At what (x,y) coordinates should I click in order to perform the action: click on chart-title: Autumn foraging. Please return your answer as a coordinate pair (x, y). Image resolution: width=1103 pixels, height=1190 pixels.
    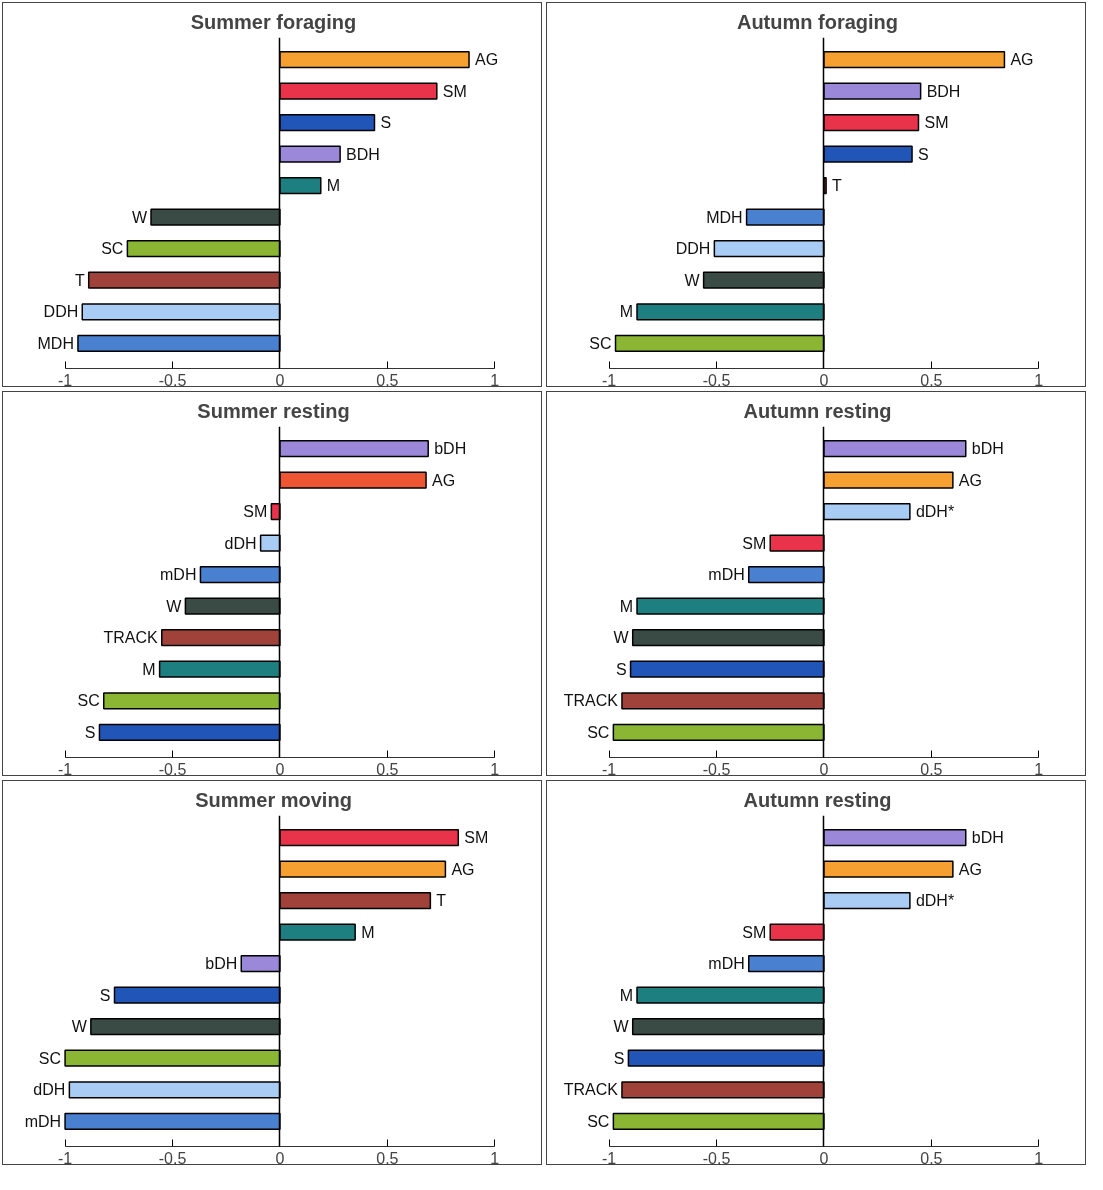
    Looking at the image, I should click on (817, 21).